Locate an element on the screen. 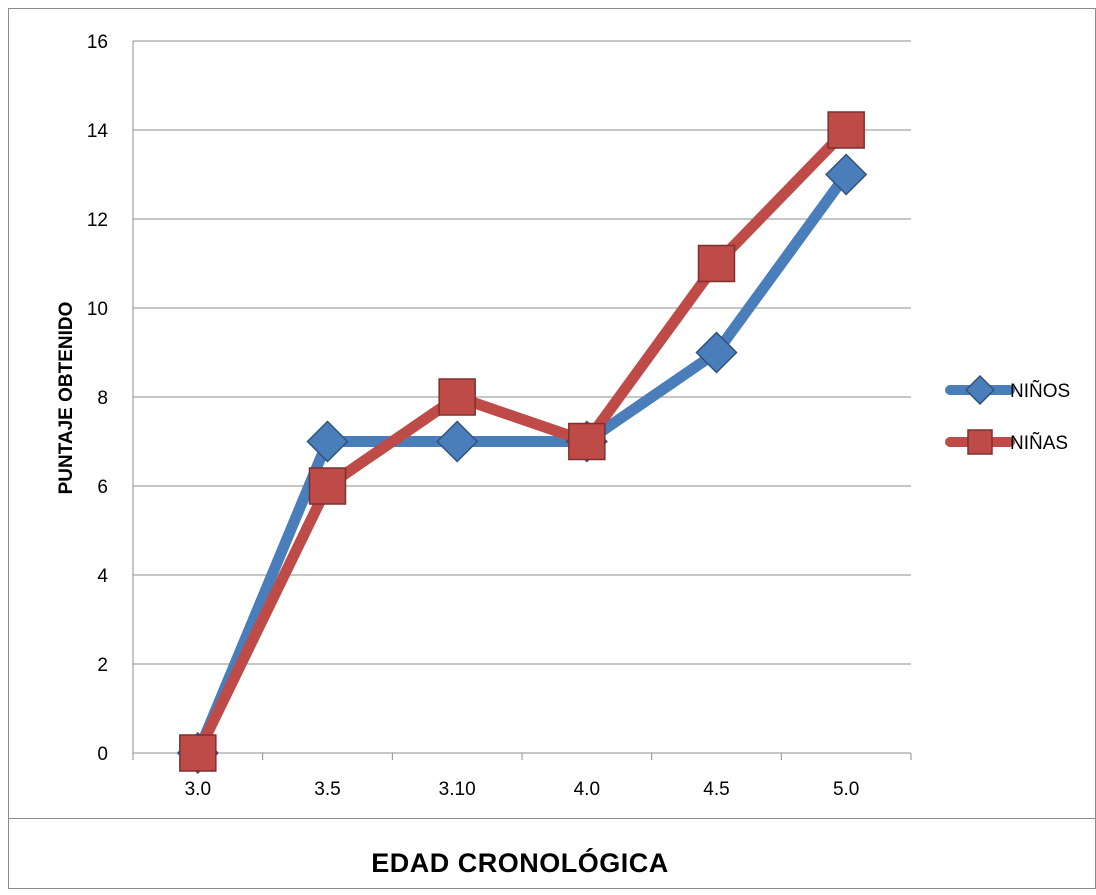 The width and height of the screenshot is (1096, 895). y-tick-label: 14 is located at coordinates (98, 131).